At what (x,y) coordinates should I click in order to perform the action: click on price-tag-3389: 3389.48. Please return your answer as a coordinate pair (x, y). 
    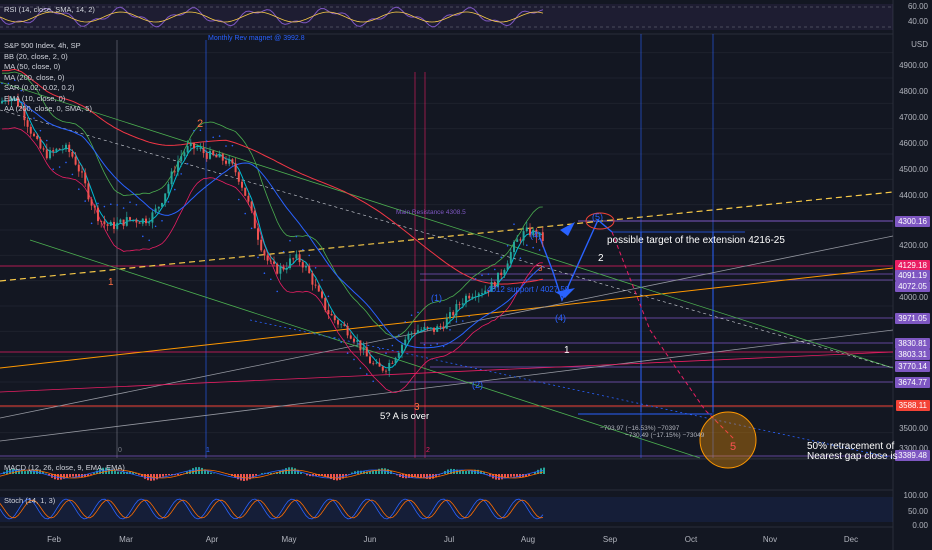
    Looking at the image, I should click on (912, 455).